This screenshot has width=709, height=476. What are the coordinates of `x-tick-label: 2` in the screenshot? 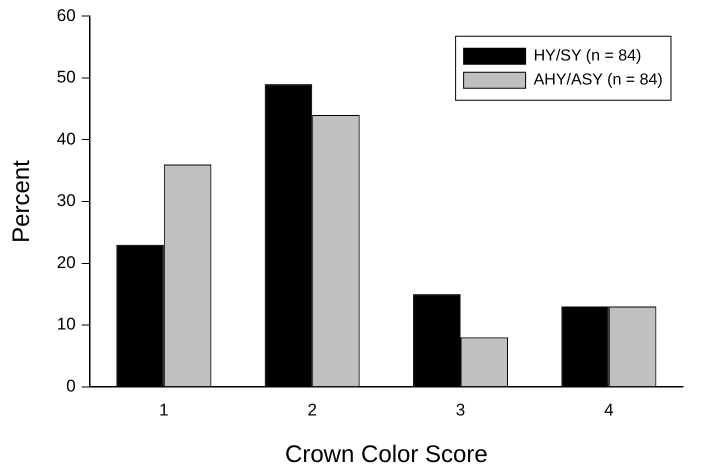 It's located at (312, 410).